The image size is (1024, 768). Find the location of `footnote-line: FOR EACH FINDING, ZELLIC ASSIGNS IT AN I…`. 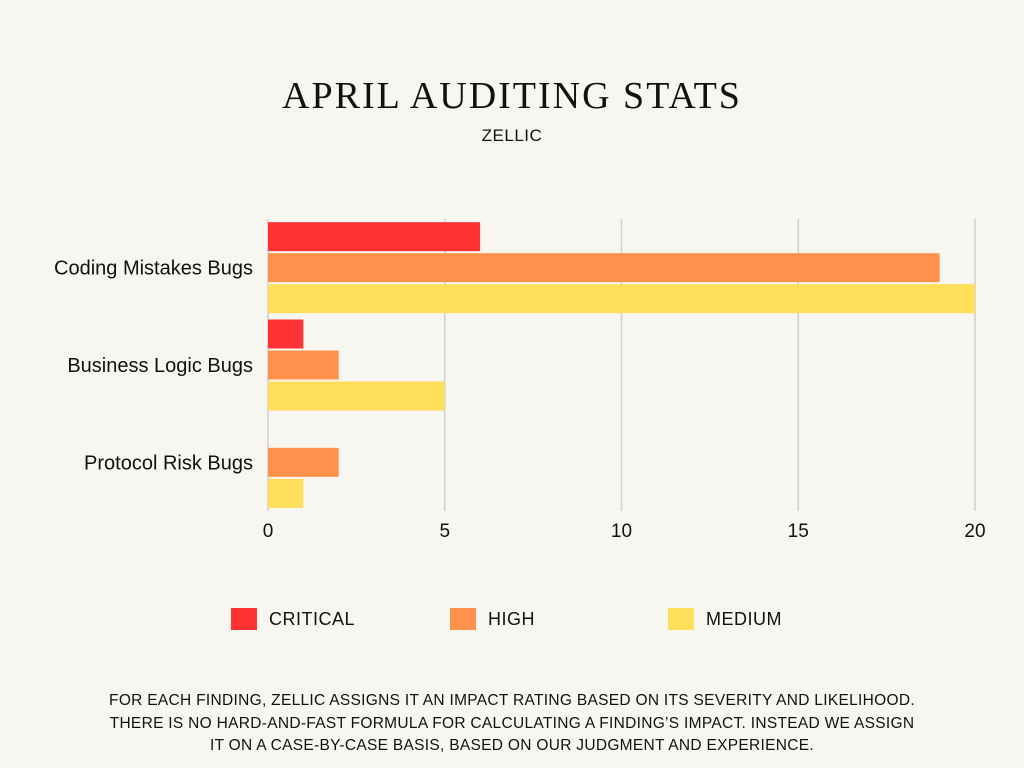

footnote-line: FOR EACH FINDING, ZELLIC ASSIGNS IT AN I… is located at coordinates (512, 700).